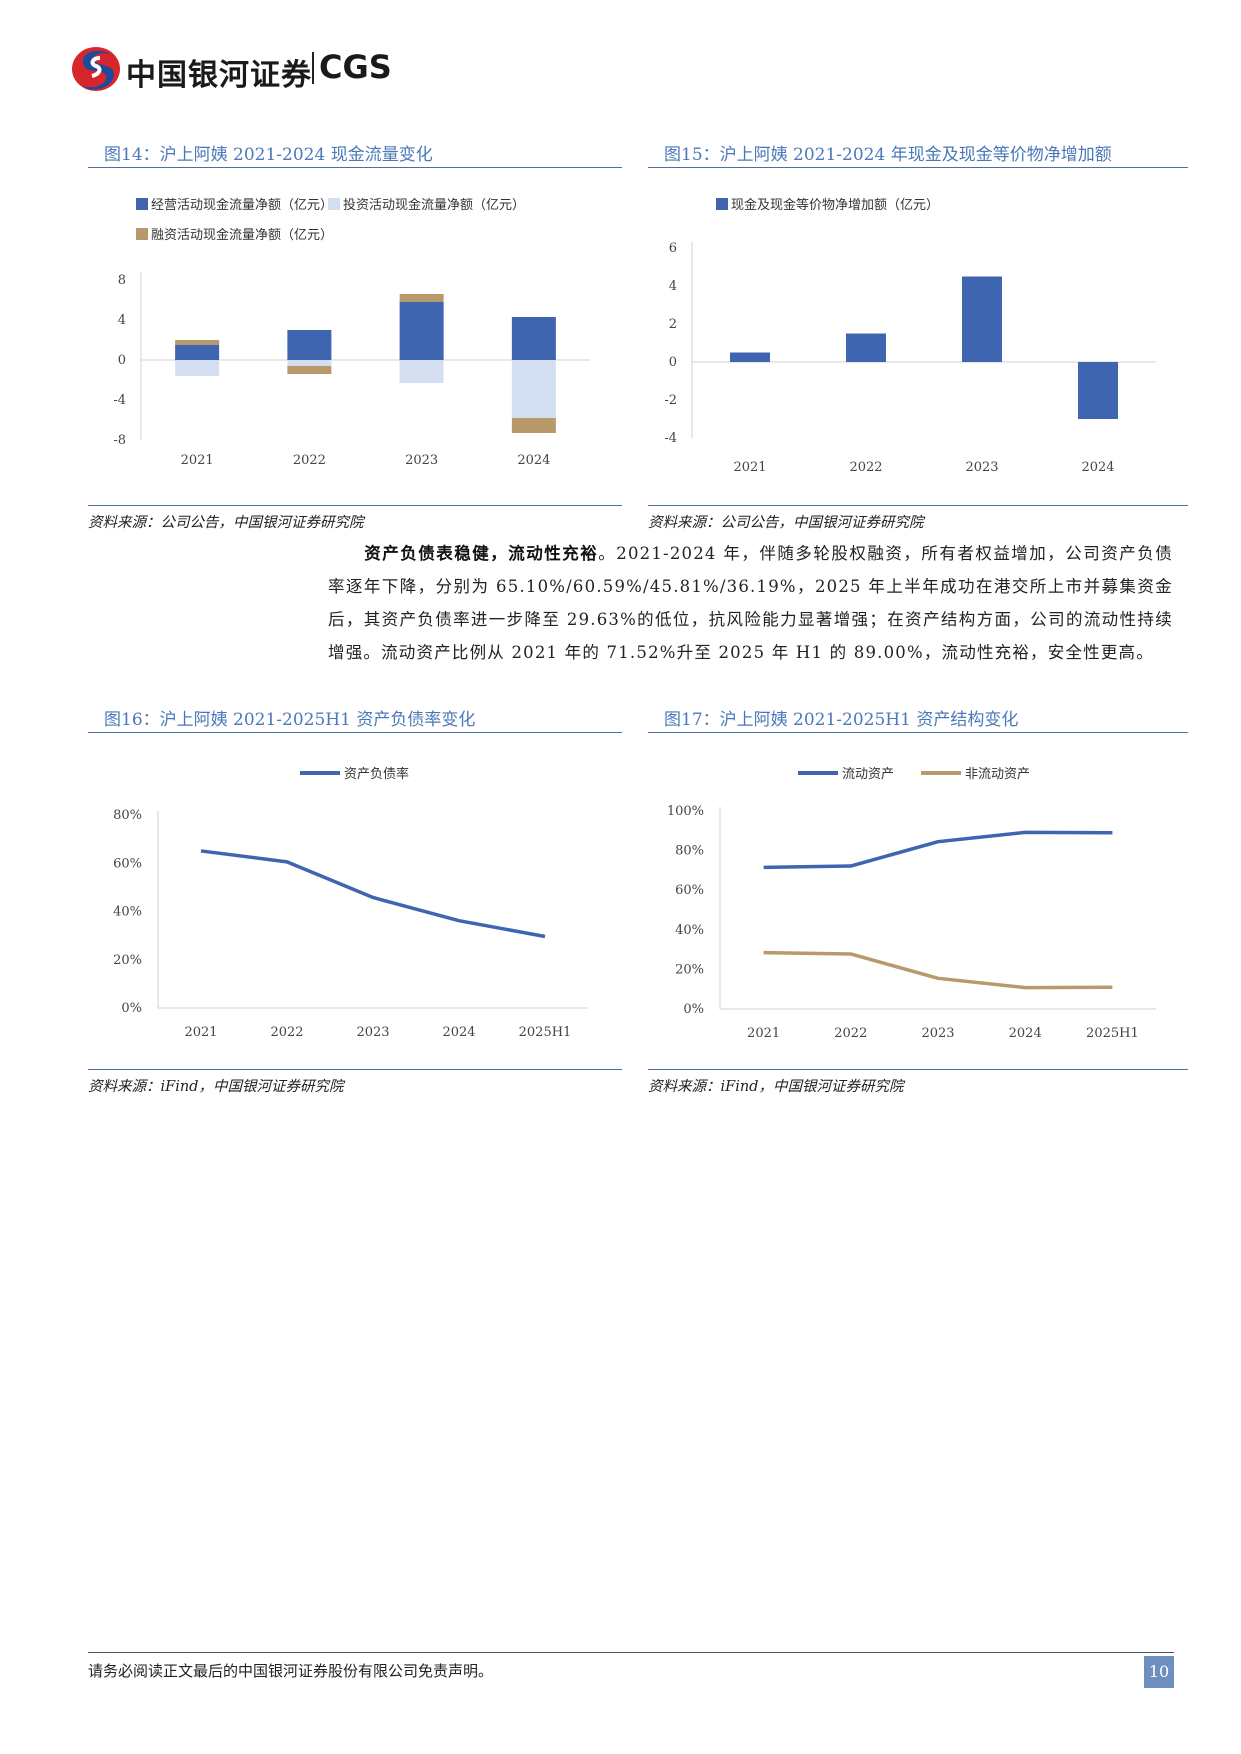 The image size is (1241, 1754). Describe the element at coordinates (533, 425) in the screenshot. I see `fig14-bar-2024-s3` at that location.